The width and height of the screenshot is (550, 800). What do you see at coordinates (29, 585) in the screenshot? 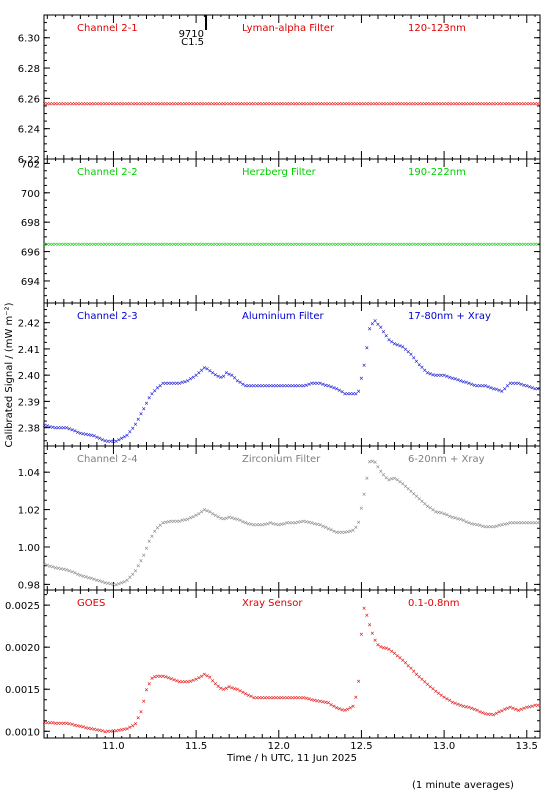
I see `y-tick-label: 0.98` at bounding box center [29, 585].